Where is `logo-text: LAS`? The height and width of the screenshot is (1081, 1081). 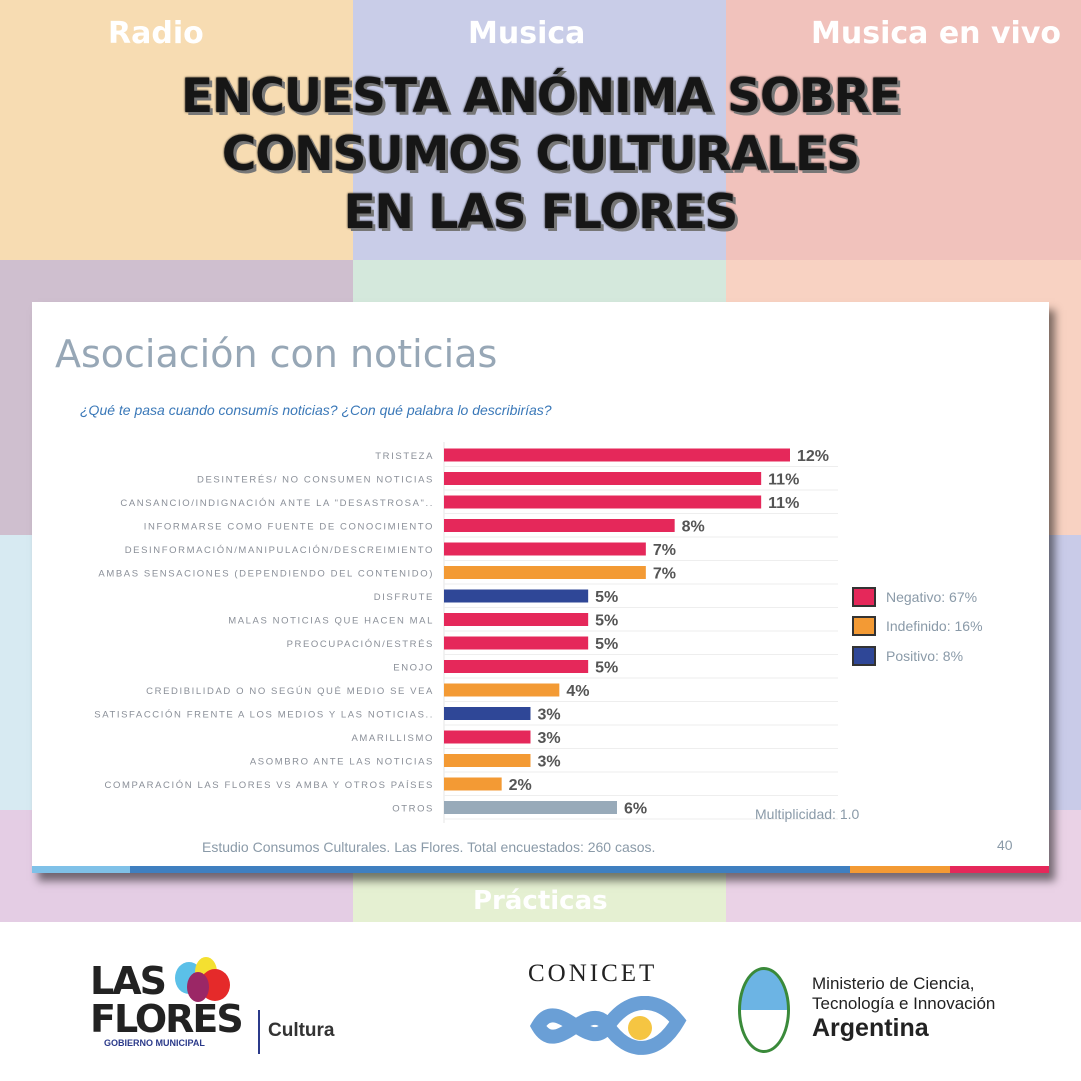
logo-text: LAS is located at coordinates (128, 981).